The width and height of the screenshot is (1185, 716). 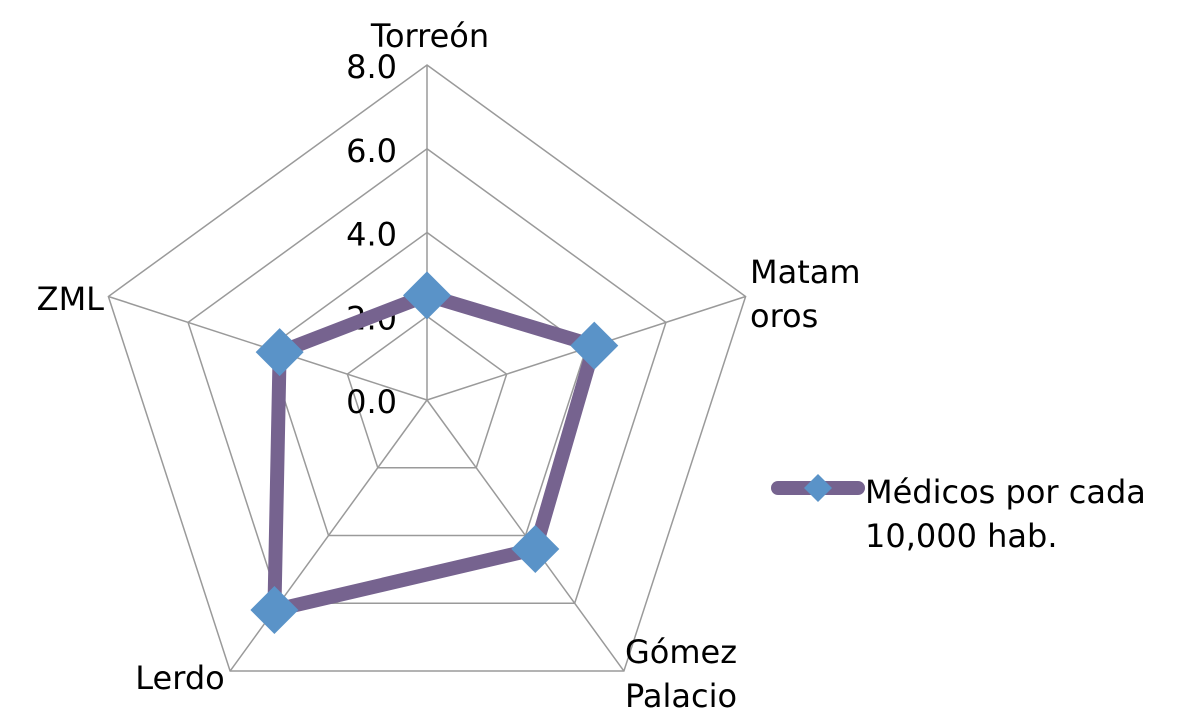 I want to click on legend-marker, so click(x=818, y=488).